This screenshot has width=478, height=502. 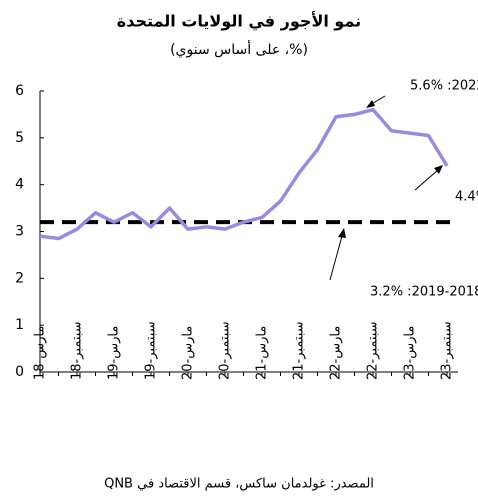 I want to click on annotation: ذروة الربع 3-2022: %5.6, so click(x=444, y=86).